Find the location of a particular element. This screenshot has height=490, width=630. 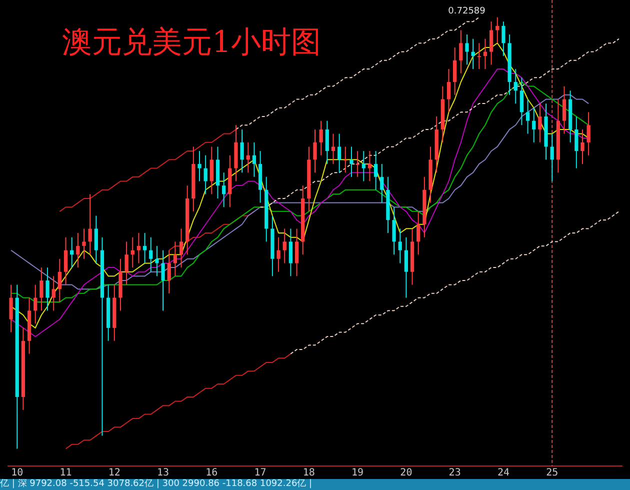

x-tick-label: 25 is located at coordinates (552, 473).